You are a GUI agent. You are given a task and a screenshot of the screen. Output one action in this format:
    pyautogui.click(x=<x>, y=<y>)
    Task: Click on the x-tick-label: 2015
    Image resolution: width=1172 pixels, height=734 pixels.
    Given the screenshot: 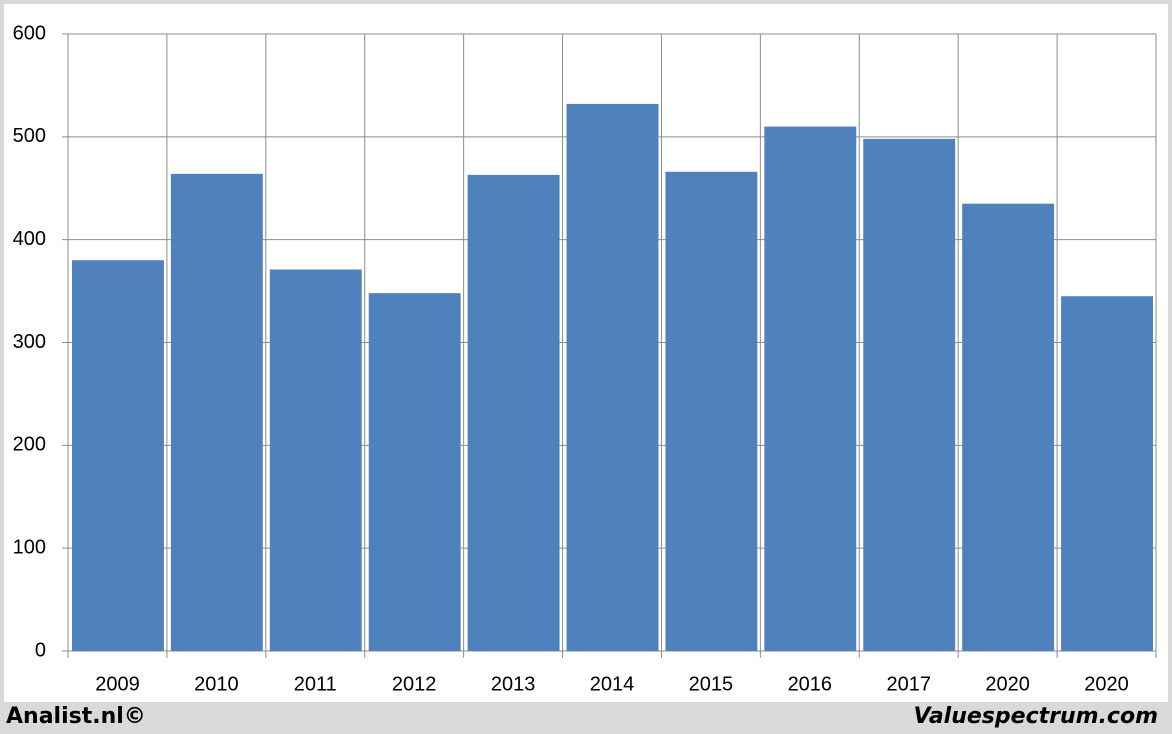 What is the action you would take?
    pyautogui.click(x=711, y=684)
    